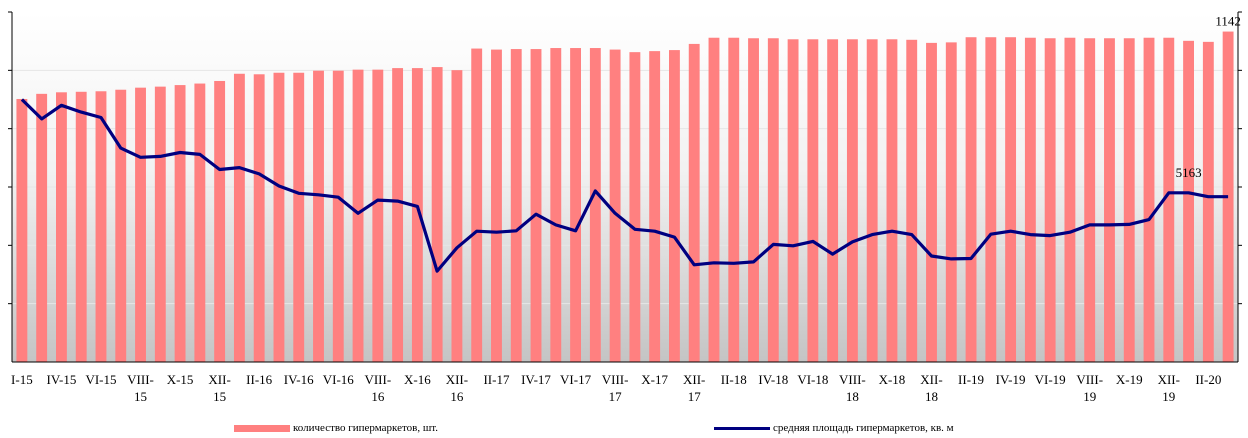 The height and width of the screenshot is (438, 1248). I want to click on x-tick-label: X-19, so click(1129, 379).